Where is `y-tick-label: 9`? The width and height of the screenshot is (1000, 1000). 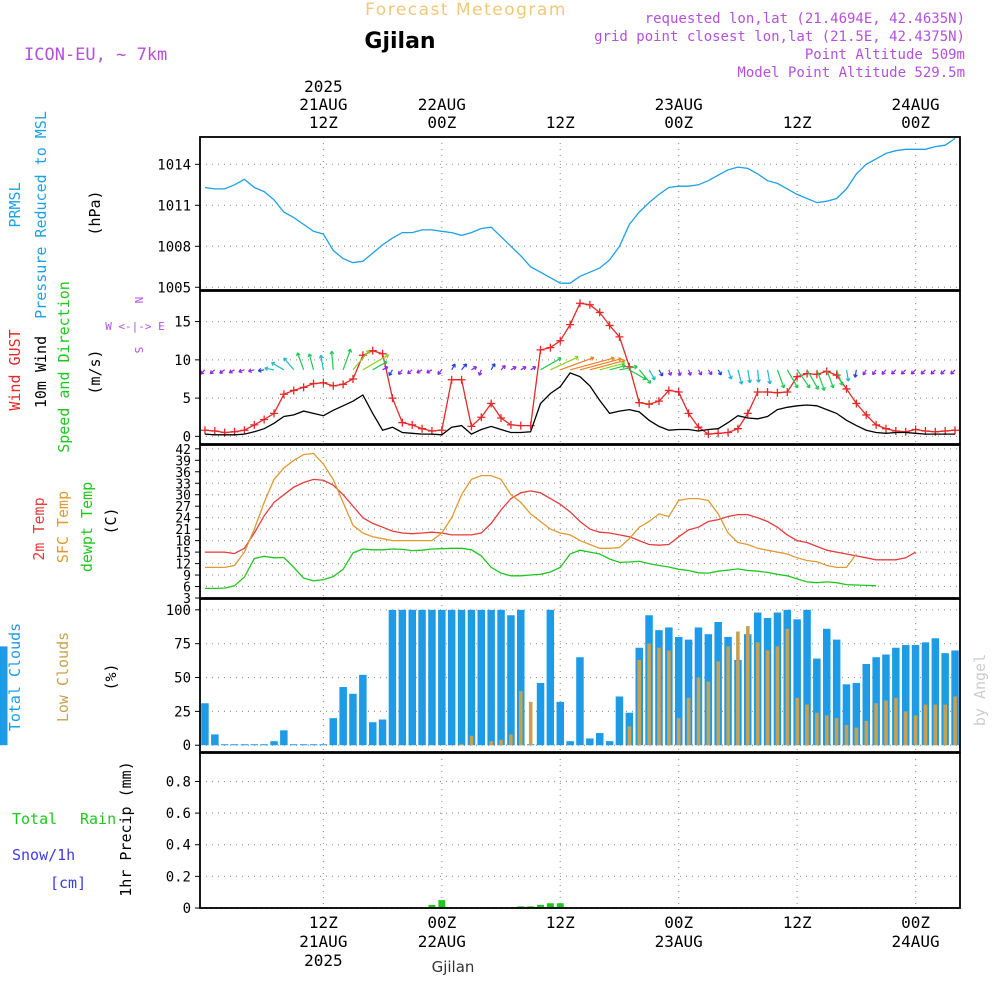
y-tick-label: 9 is located at coordinates (187, 576).